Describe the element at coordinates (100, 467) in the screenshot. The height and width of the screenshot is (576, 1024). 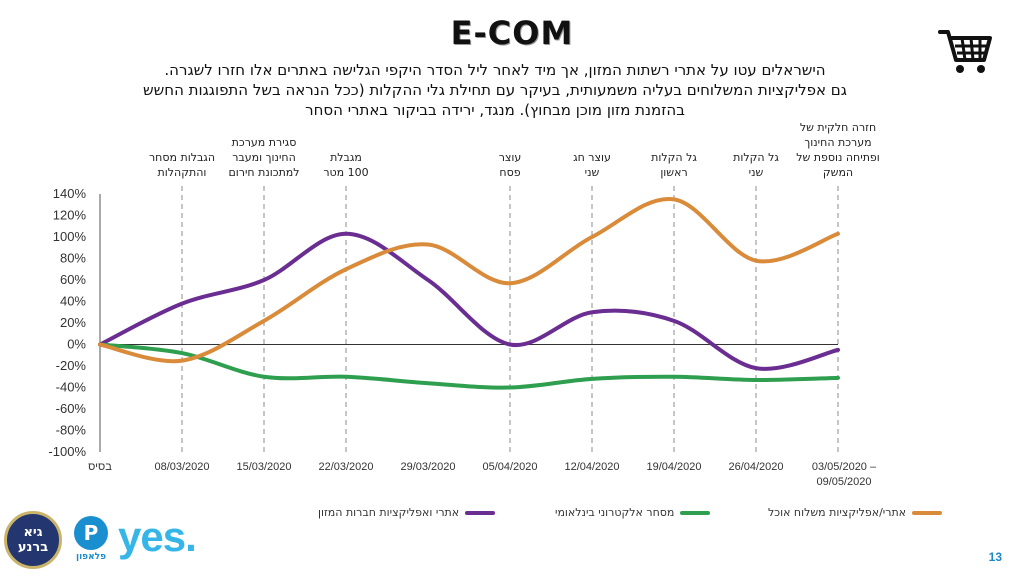
I see `x-tick-label: בסיס` at that location.